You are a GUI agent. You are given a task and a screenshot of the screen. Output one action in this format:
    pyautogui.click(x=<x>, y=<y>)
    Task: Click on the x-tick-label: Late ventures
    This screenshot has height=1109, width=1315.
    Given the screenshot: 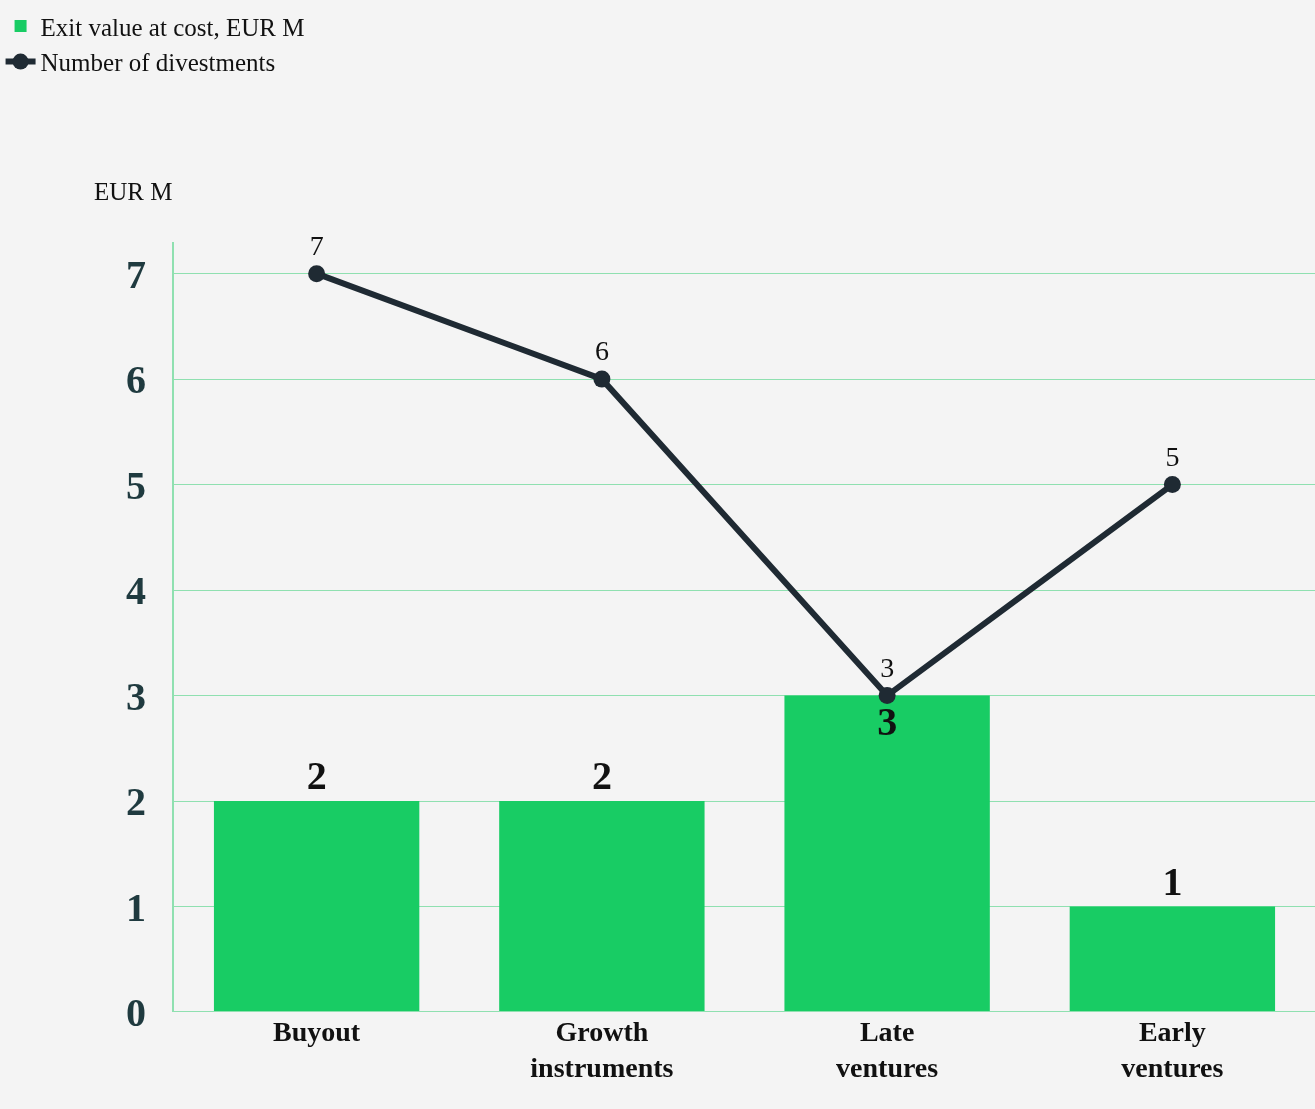 What is the action you would take?
    pyautogui.click(x=887, y=1050)
    